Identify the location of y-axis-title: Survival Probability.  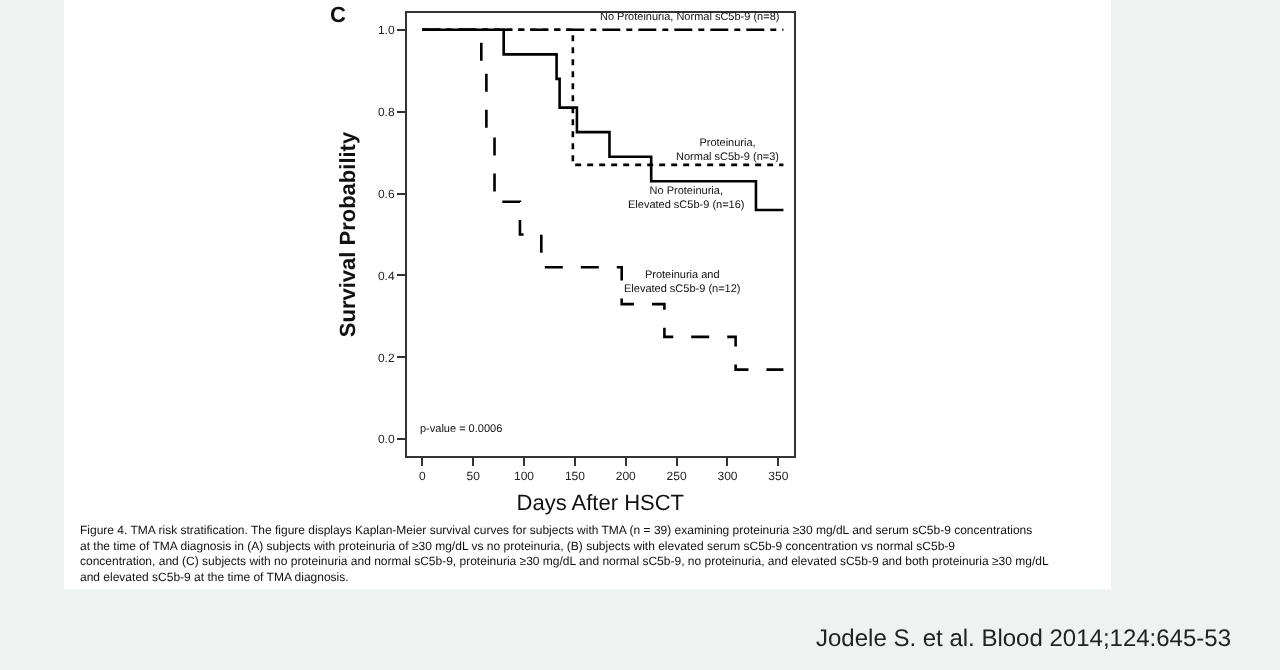
(349, 234).